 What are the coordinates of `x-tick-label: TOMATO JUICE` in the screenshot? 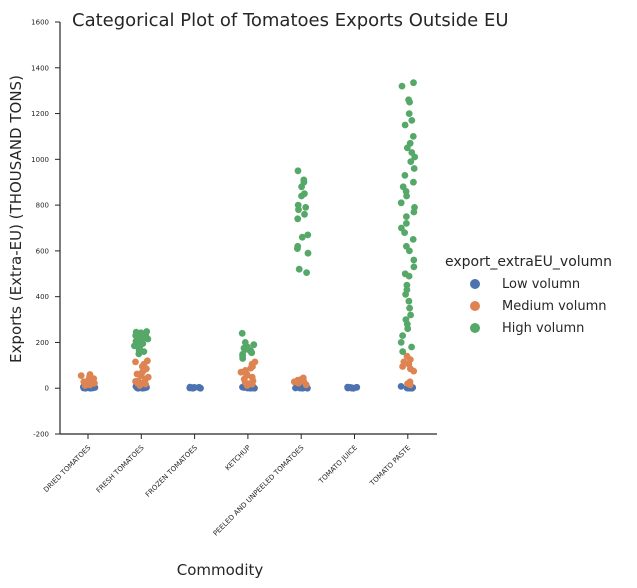 It's located at (338, 465).